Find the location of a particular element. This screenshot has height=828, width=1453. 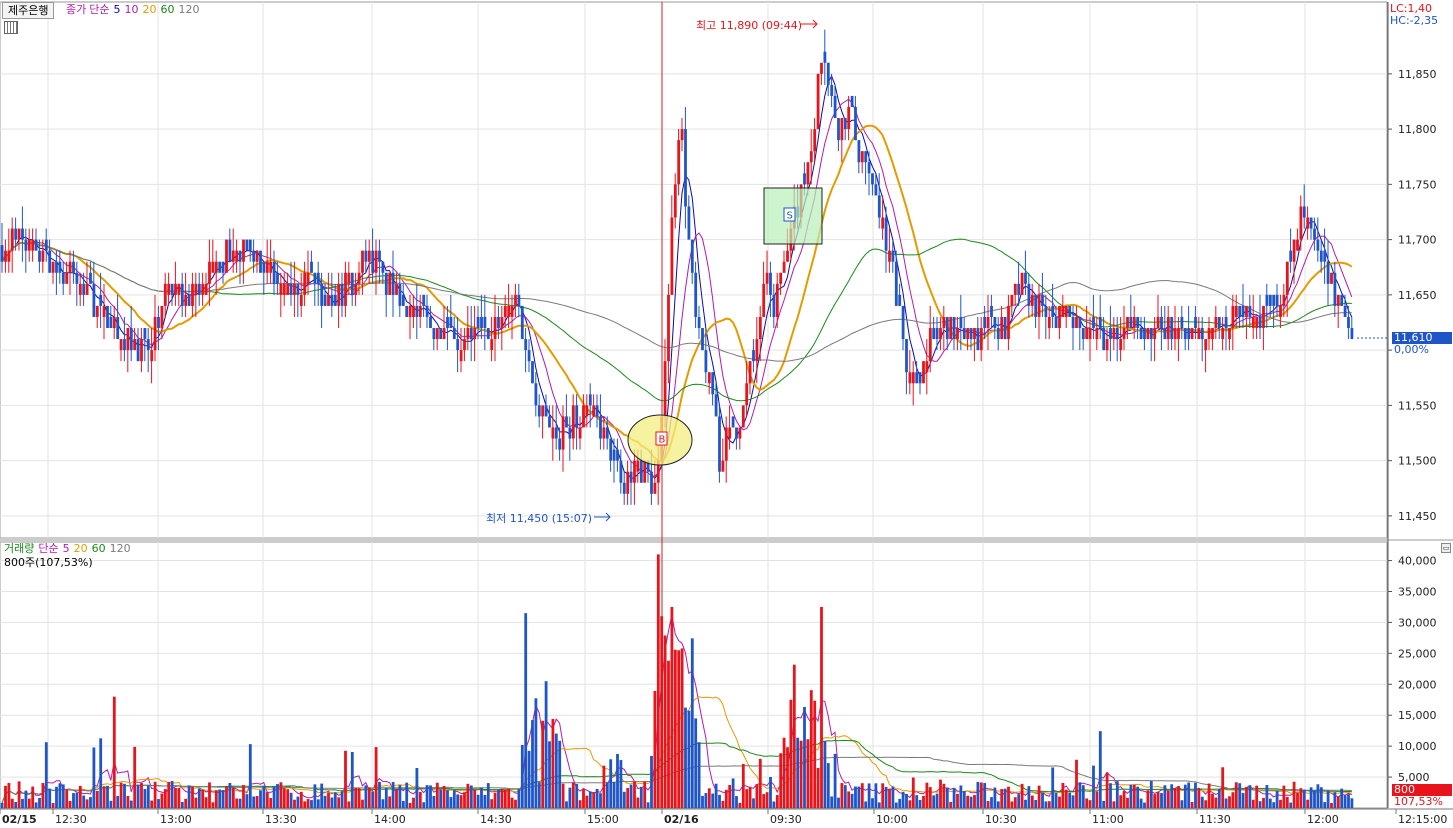

low-arrow is located at coordinates (602, 517).